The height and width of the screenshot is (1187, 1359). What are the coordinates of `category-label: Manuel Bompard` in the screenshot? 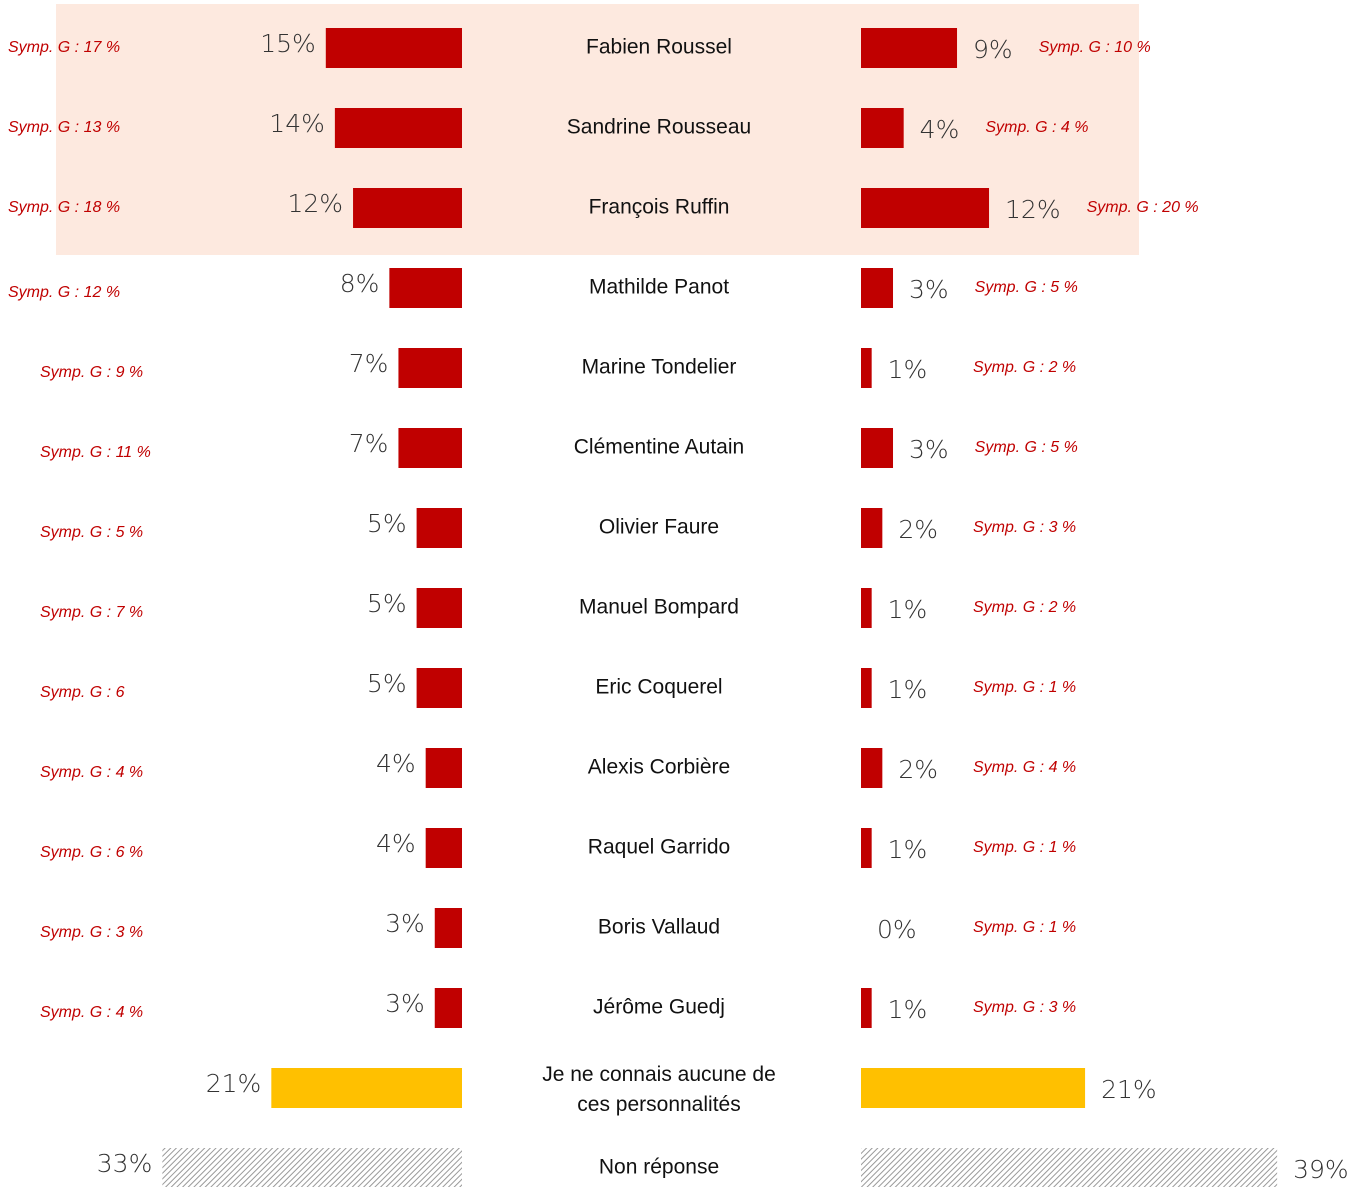 It's located at (659, 607).